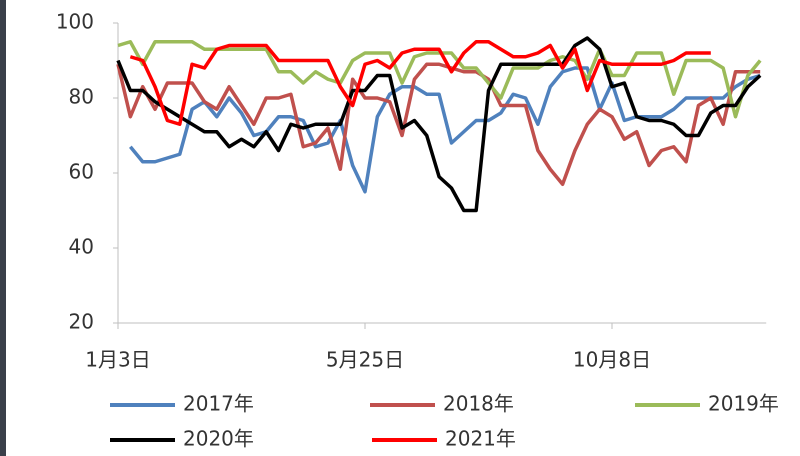 This screenshot has width=800, height=456. What do you see at coordinates (81, 247) in the screenshot?
I see `y-tick-label: 40` at bounding box center [81, 247].